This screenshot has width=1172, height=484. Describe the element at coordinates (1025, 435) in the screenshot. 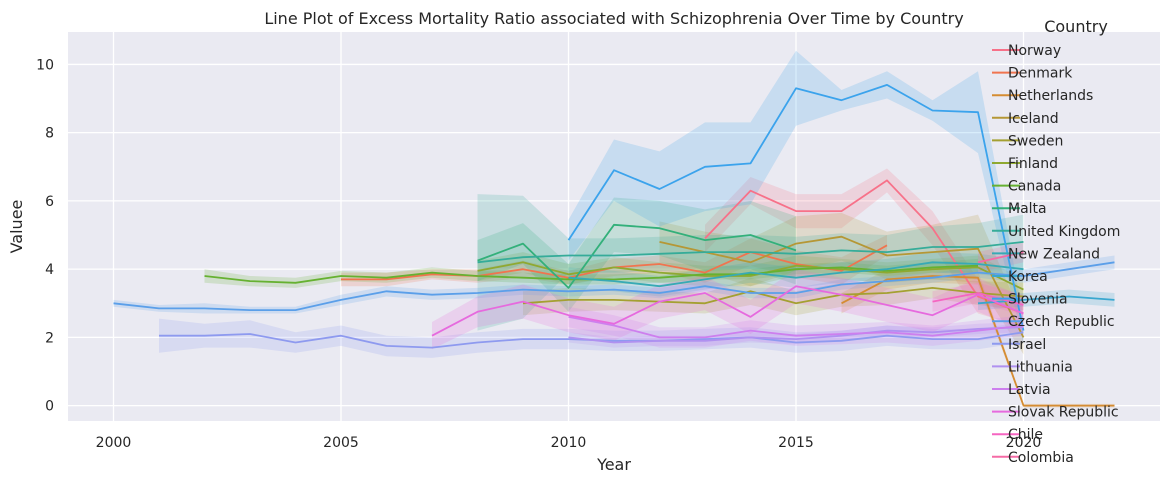

I see `legend-label: Chile` at that location.